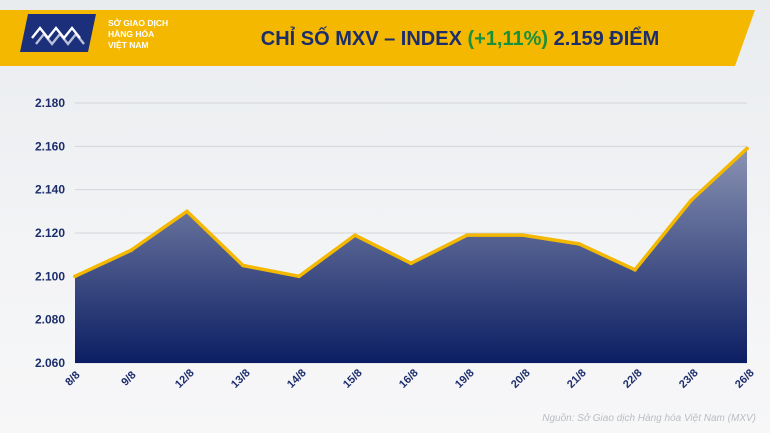  Describe the element at coordinates (128, 45) in the screenshot. I see `logo-line-3: VIỆT NAM` at that location.